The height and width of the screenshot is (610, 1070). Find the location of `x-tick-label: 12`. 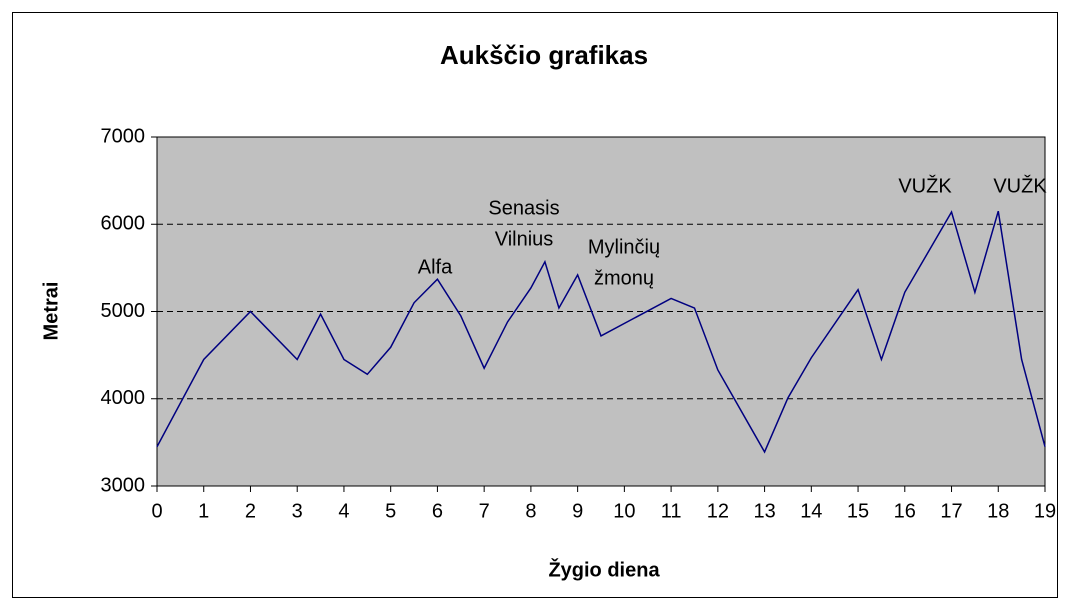

x-tick-label: 12 is located at coordinates (718, 511).